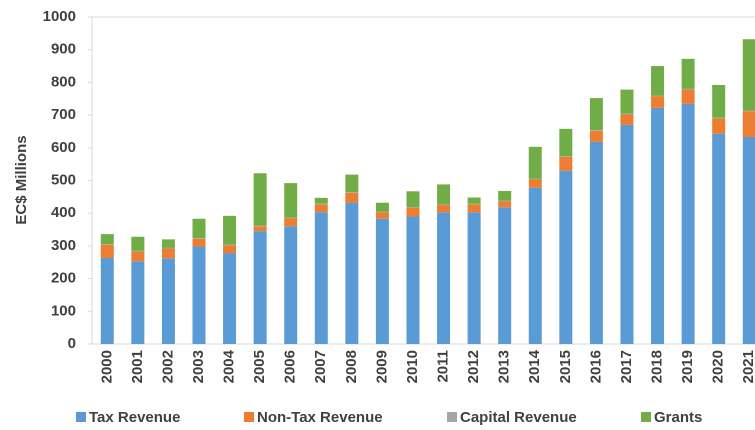 The image size is (755, 430). What do you see at coordinates (626, 366) in the screenshot?
I see `x-tick-label: 2017` at bounding box center [626, 366].